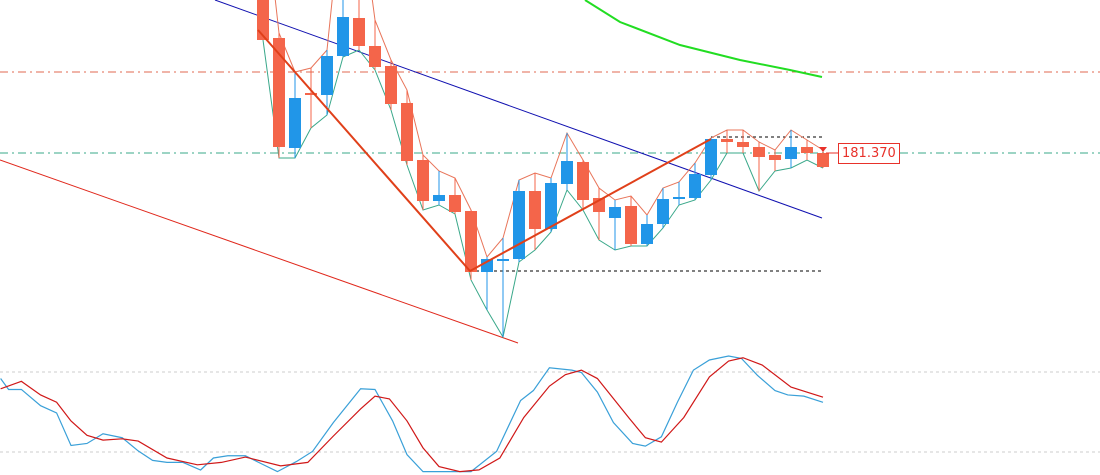  What do you see at coordinates (869, 153) in the screenshot?
I see `current-price-label: 181.370` at bounding box center [869, 153].